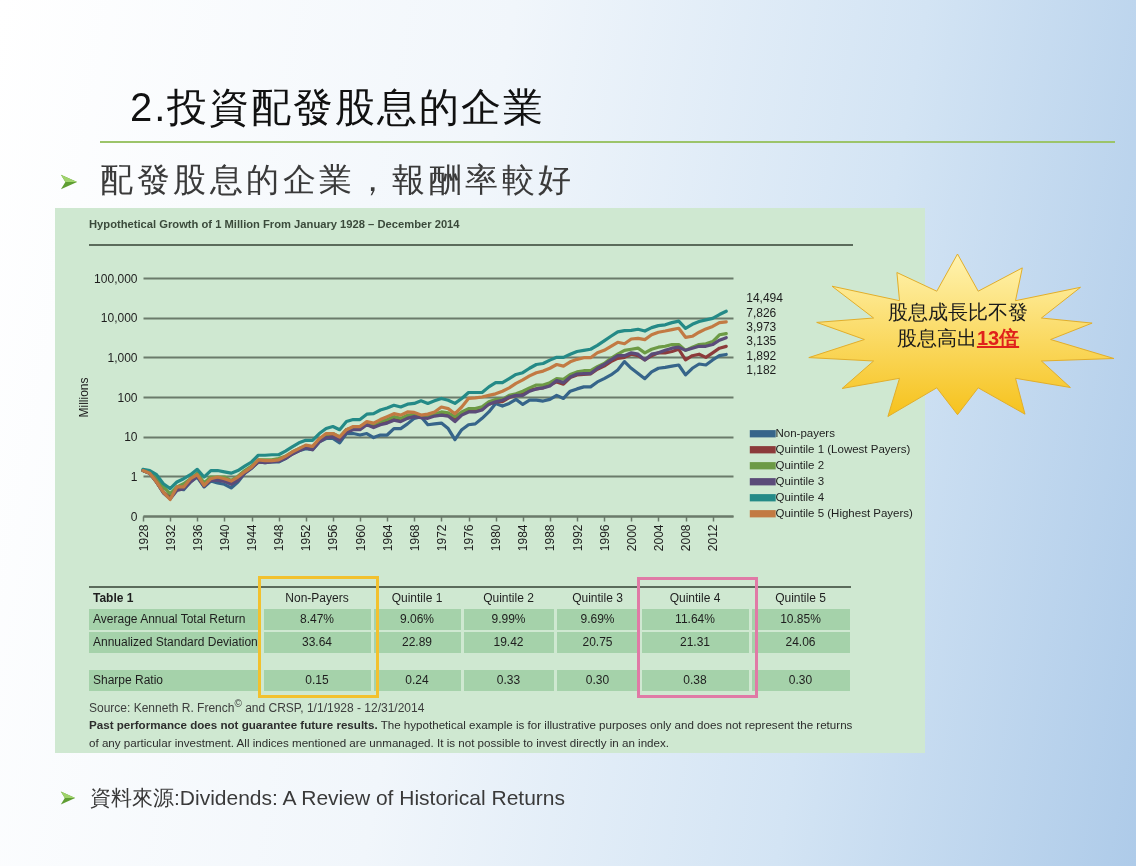 This screenshot has width=1136, height=866. What do you see at coordinates (134, 516) in the screenshot?
I see `y-tick-label: 0` at bounding box center [134, 516].